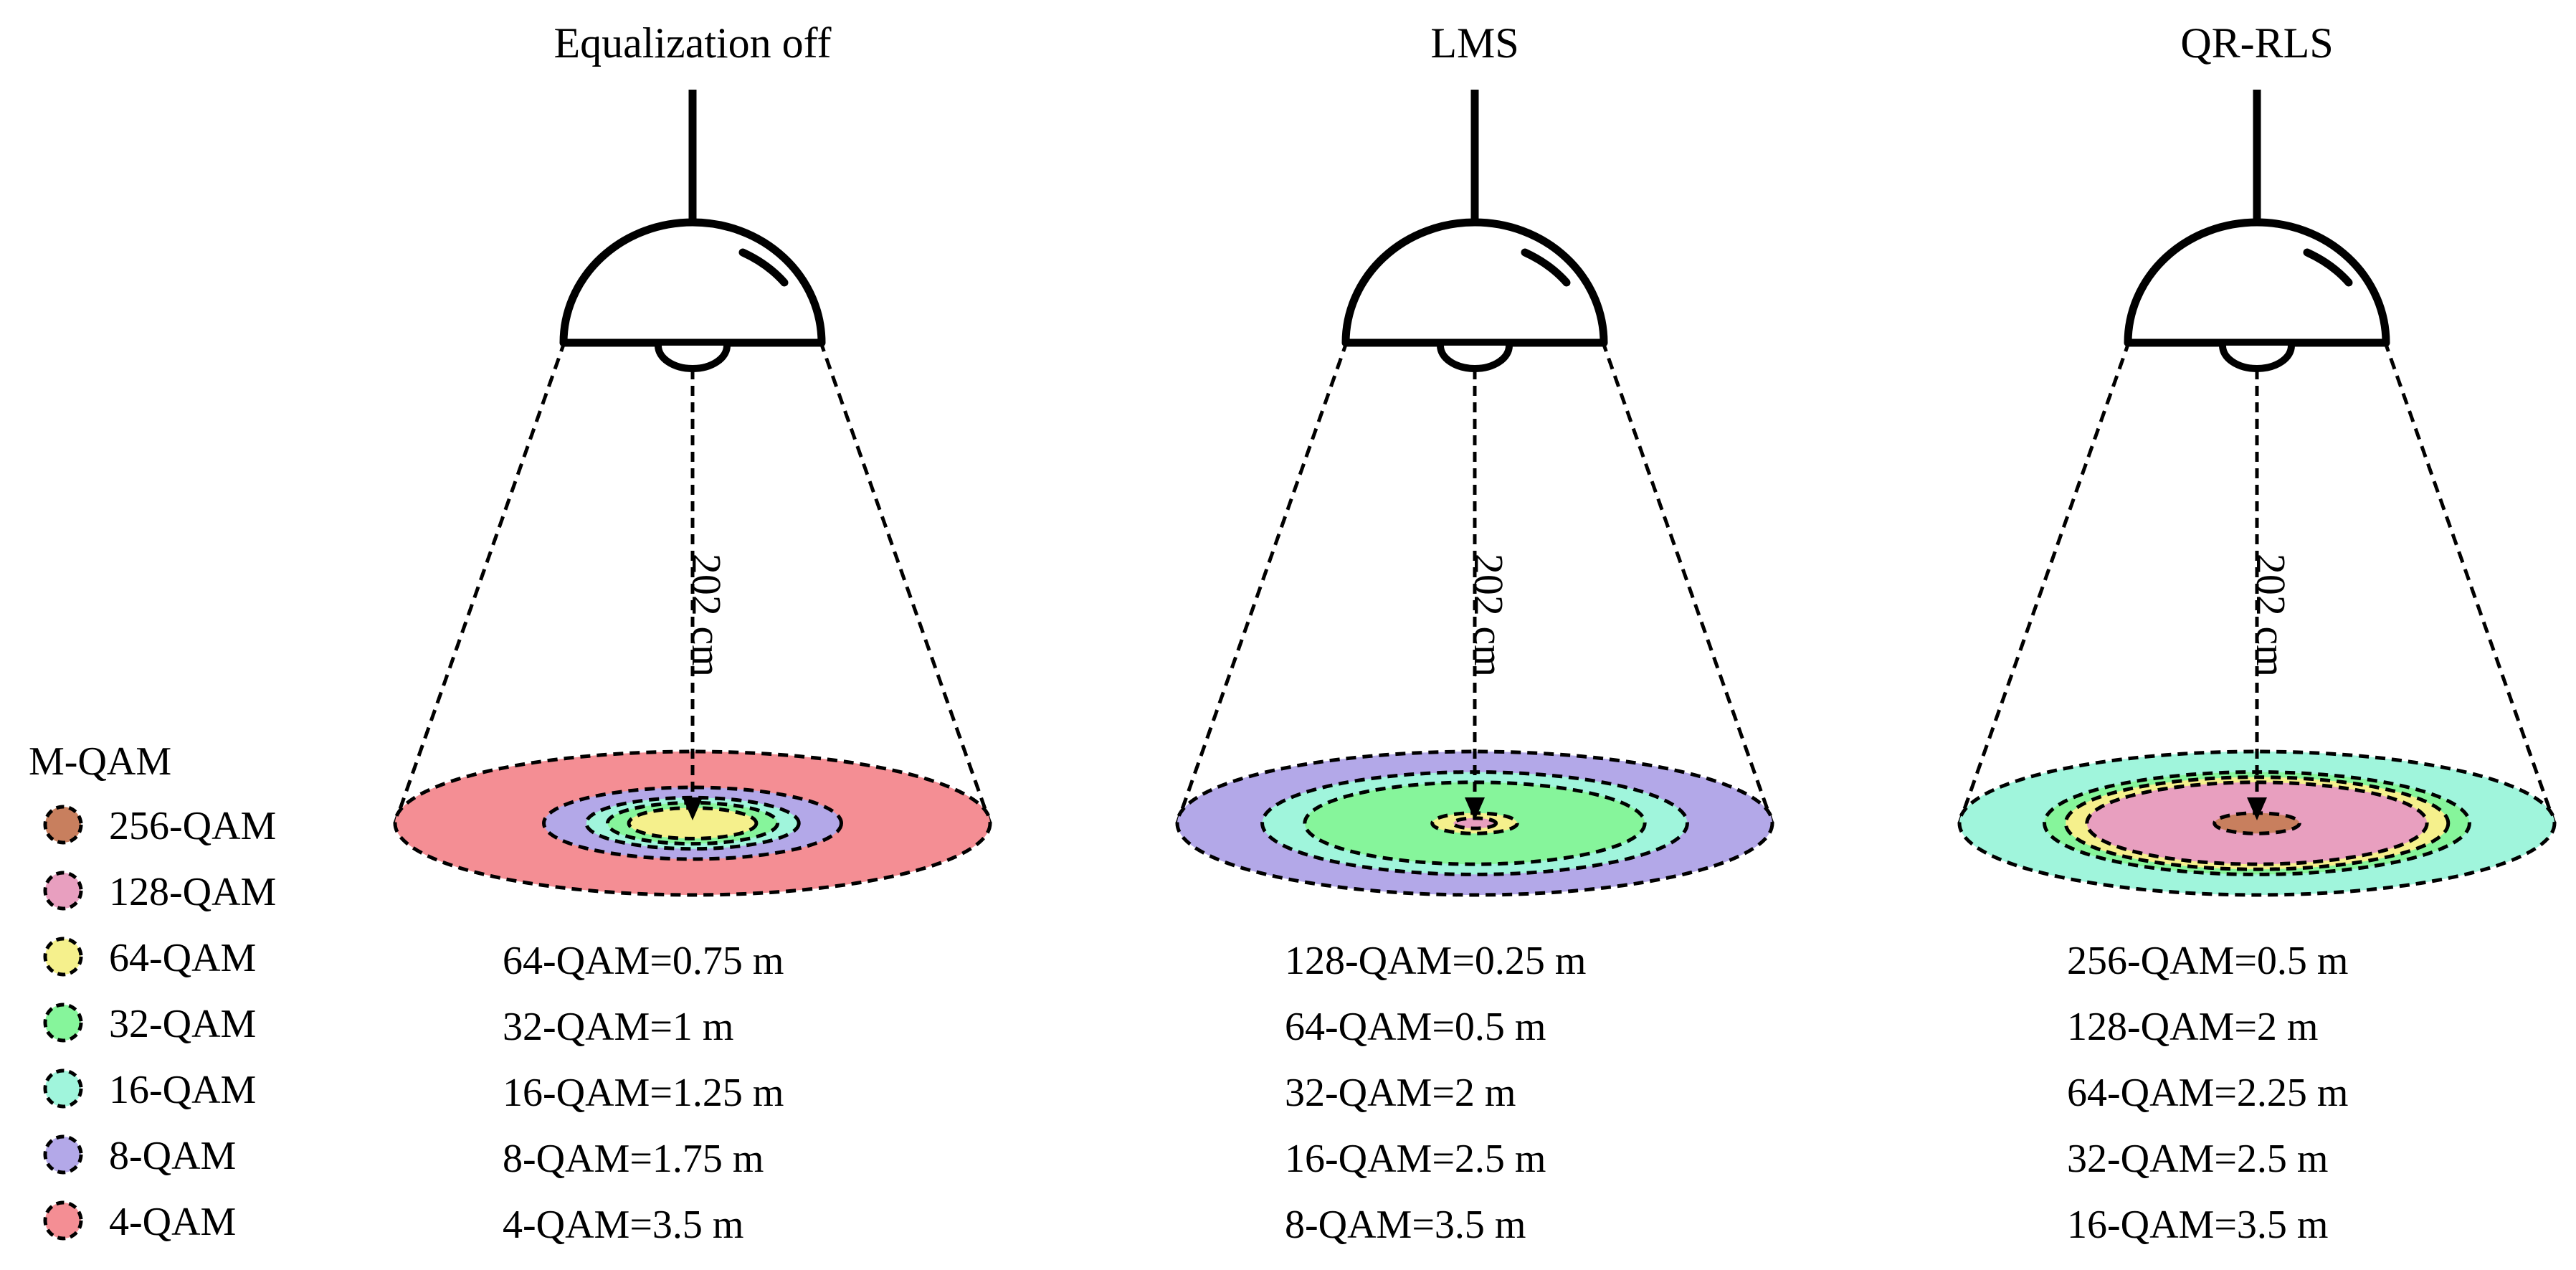  What do you see at coordinates (2256, 43) in the screenshot?
I see `panel-title: QR-RLS` at bounding box center [2256, 43].